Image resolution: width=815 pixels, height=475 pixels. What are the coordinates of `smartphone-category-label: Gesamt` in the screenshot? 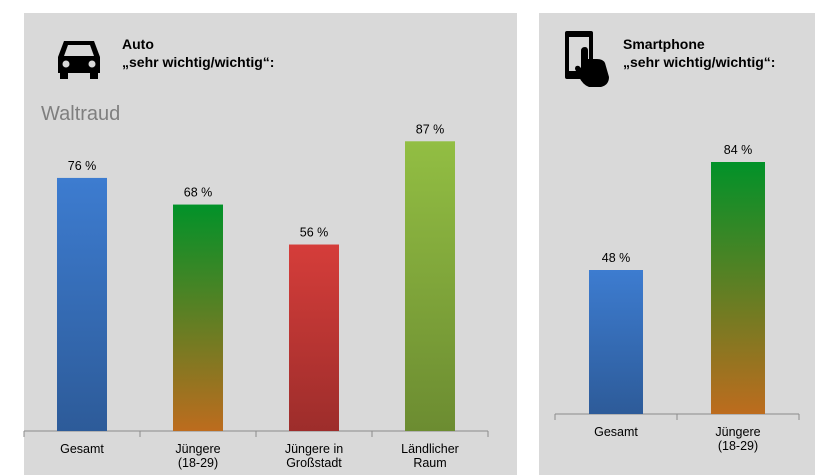 It's located at (616, 432).